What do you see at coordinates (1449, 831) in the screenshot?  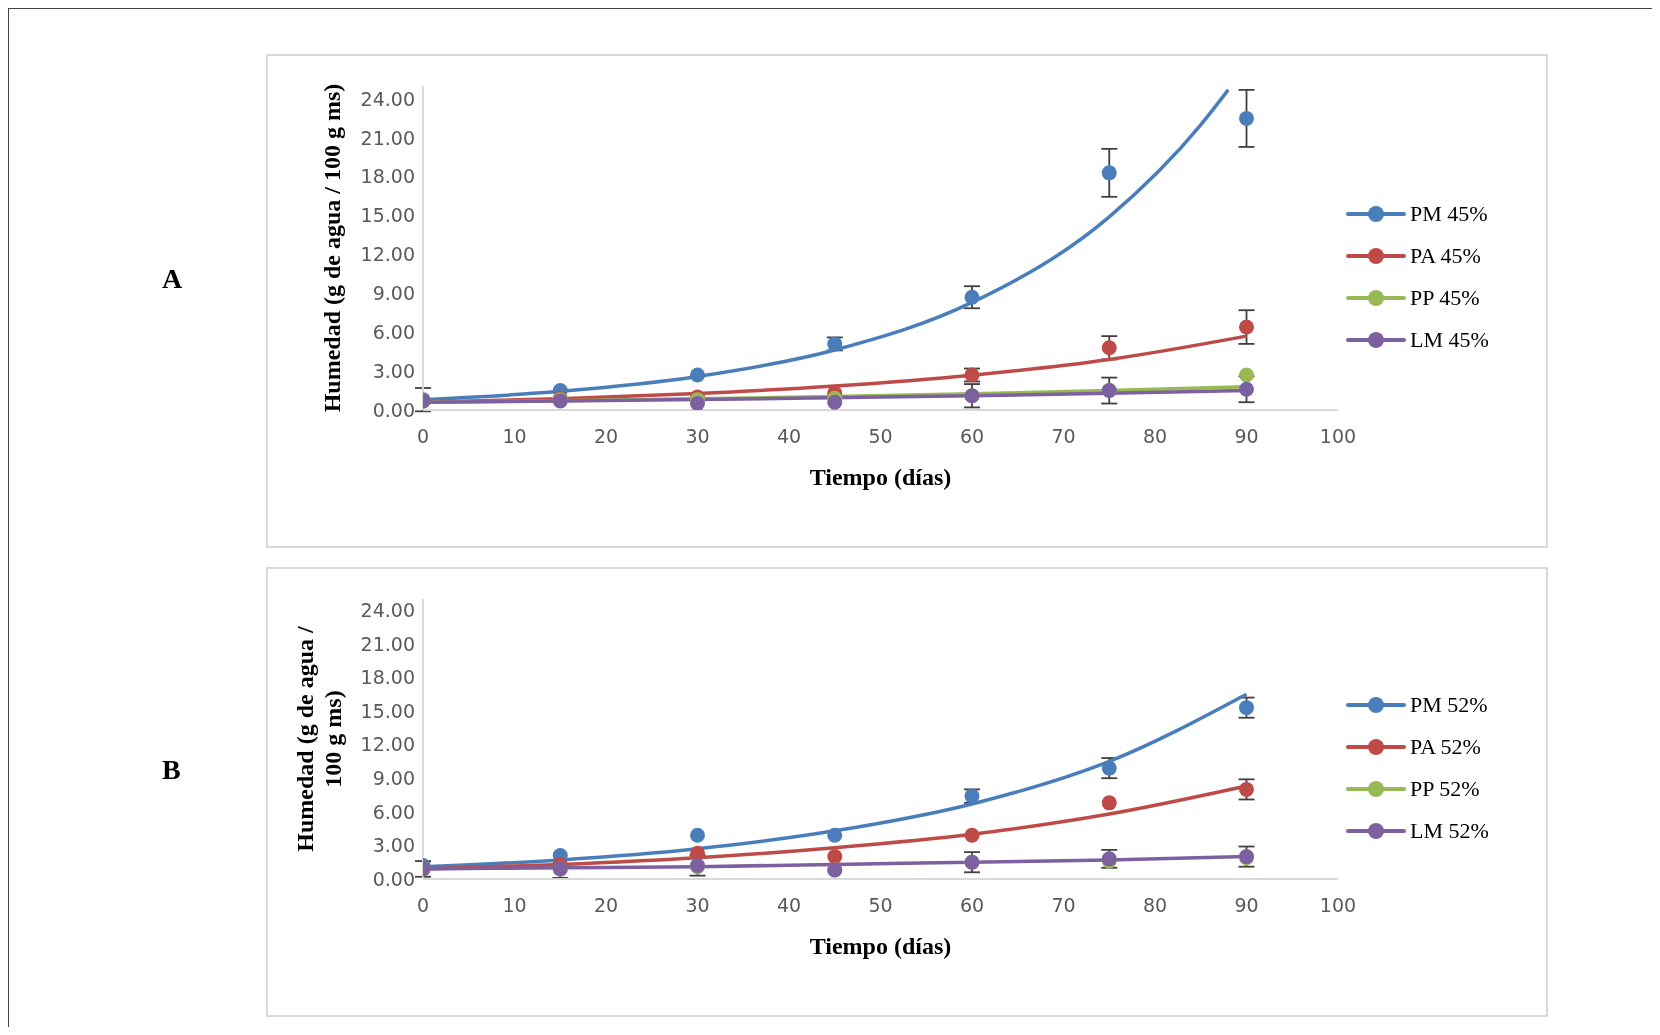 I see `legend-label: LM 52%` at bounding box center [1449, 831].